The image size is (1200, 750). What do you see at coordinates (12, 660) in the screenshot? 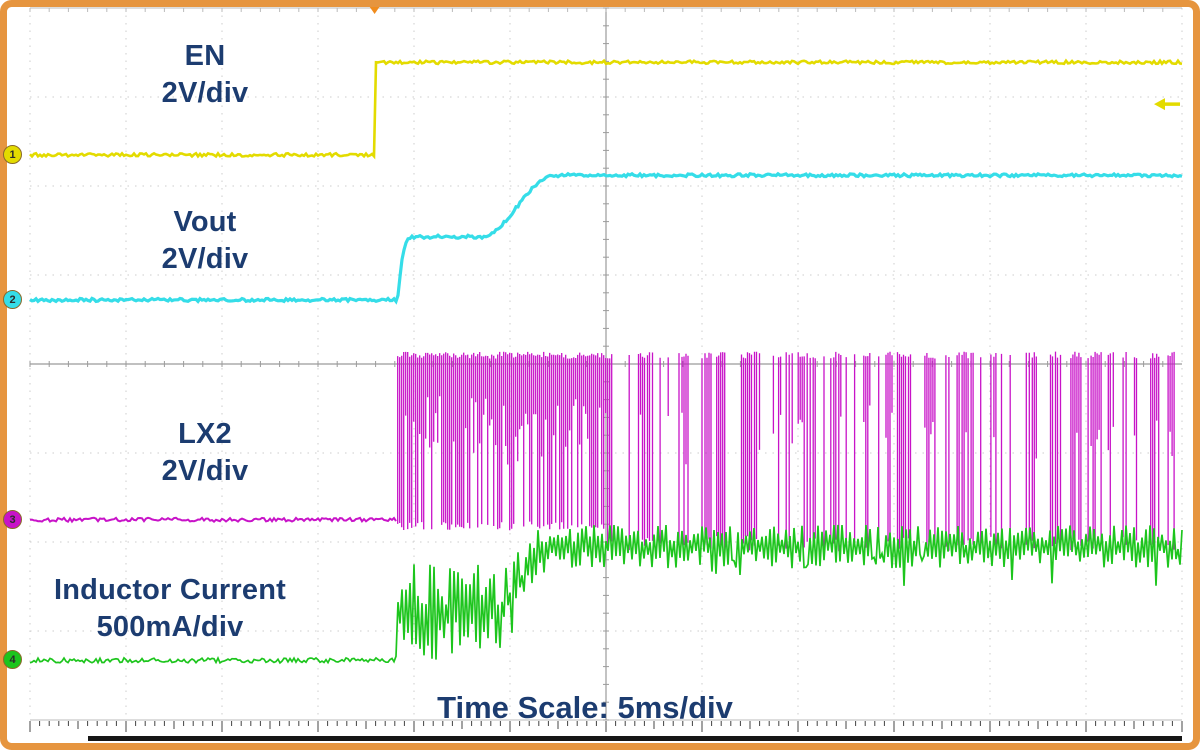
I see `channel-marker-4: 4` at bounding box center [12, 660].